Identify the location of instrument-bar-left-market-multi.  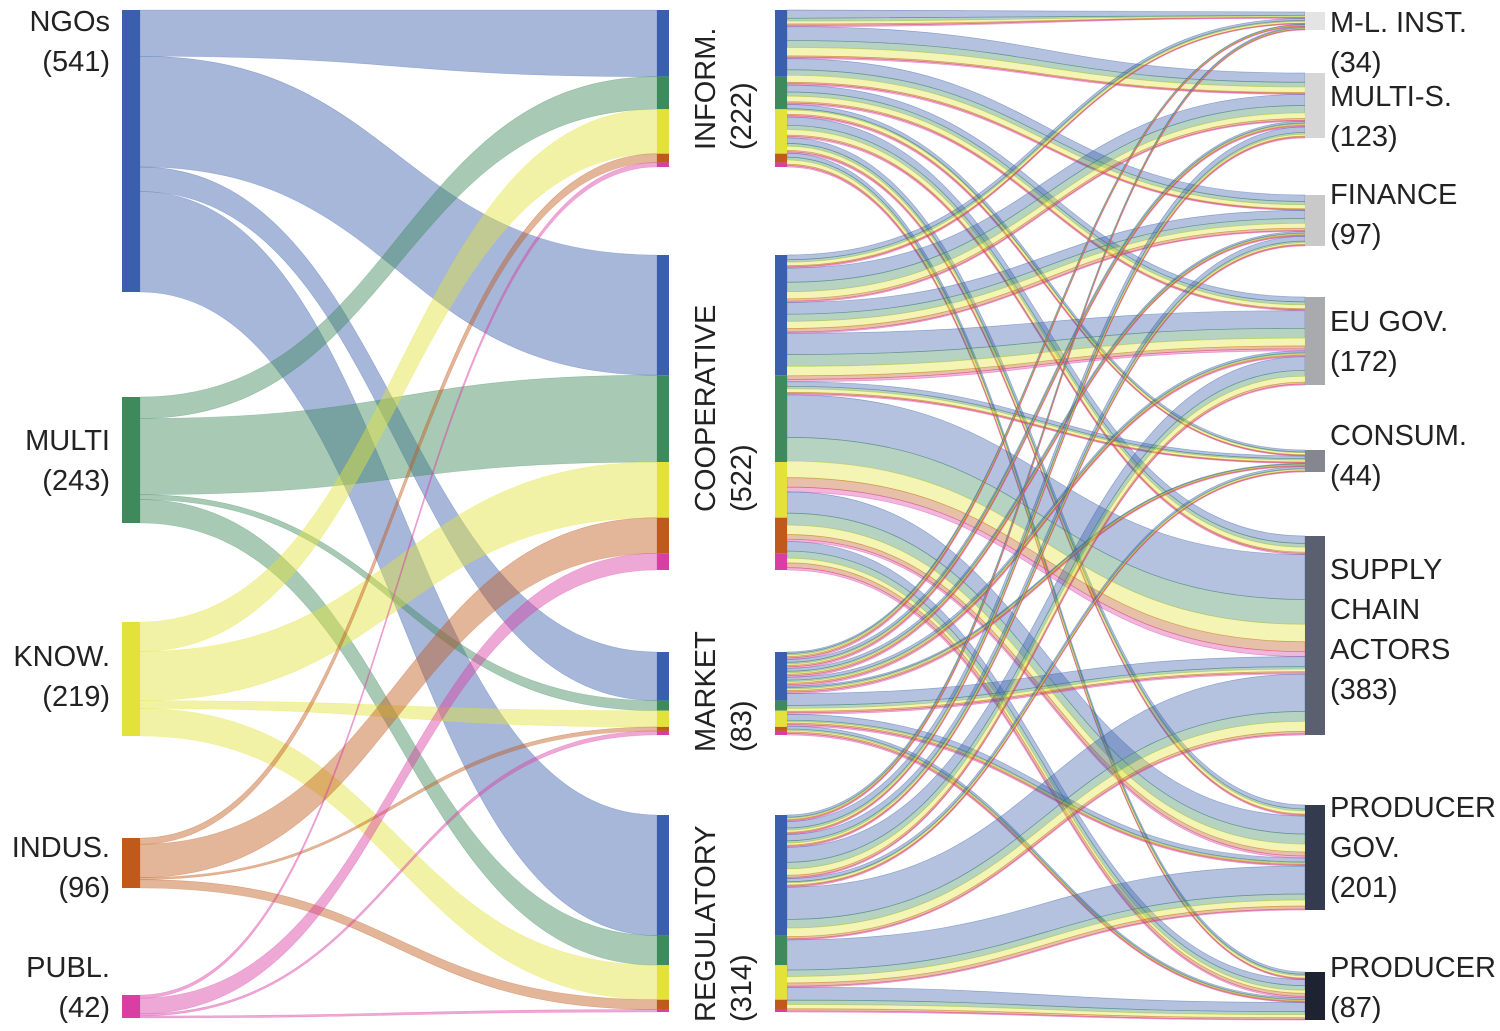
(663, 705).